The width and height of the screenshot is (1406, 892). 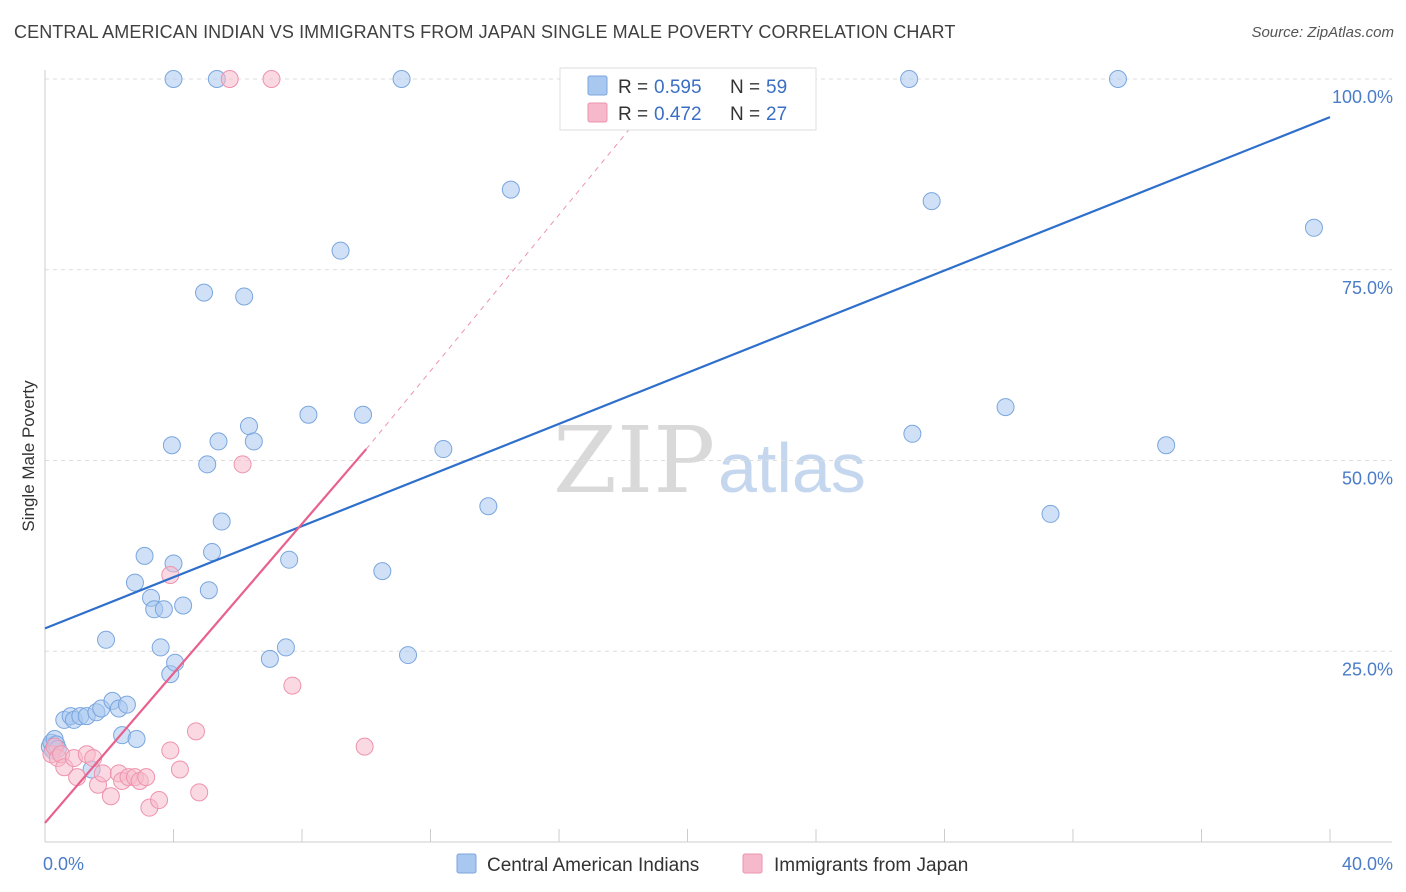 What do you see at coordinates (593, 865) in the screenshot?
I see `series-legend-label-blue: Central American Indians` at bounding box center [593, 865].